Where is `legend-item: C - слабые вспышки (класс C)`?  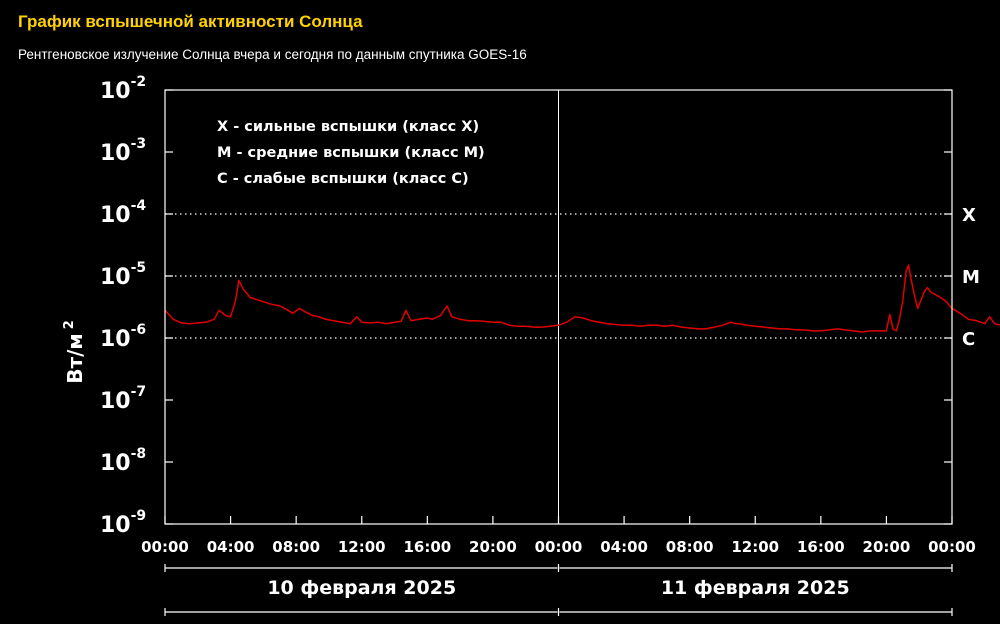 legend-item: C - слабые вспышки (класс C) is located at coordinates (343, 179).